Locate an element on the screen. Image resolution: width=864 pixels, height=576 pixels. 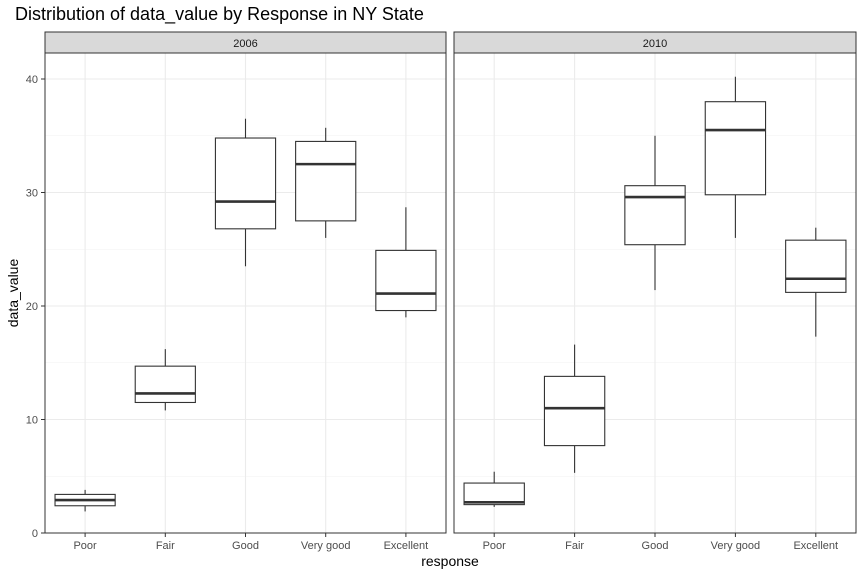
box-2010-good is located at coordinates (655, 215).